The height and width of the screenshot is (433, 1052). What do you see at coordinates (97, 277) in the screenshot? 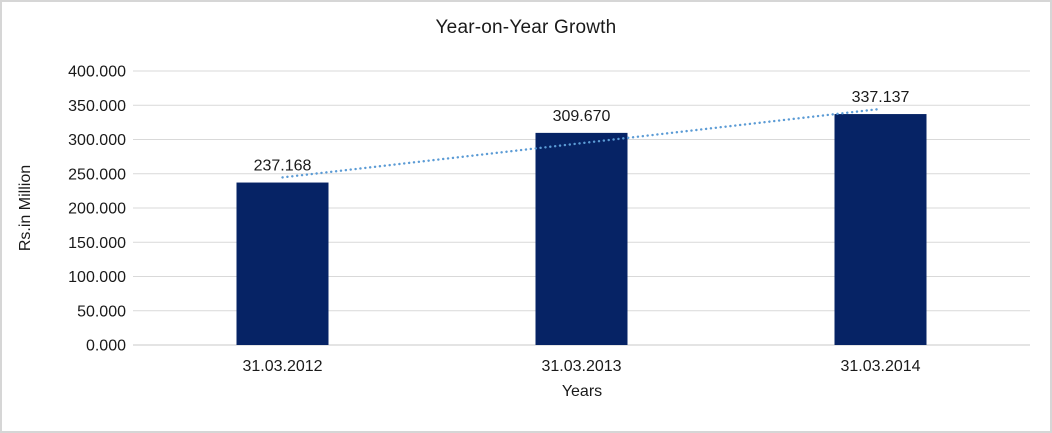
I see `y-tick-label: 100.000` at bounding box center [97, 277].